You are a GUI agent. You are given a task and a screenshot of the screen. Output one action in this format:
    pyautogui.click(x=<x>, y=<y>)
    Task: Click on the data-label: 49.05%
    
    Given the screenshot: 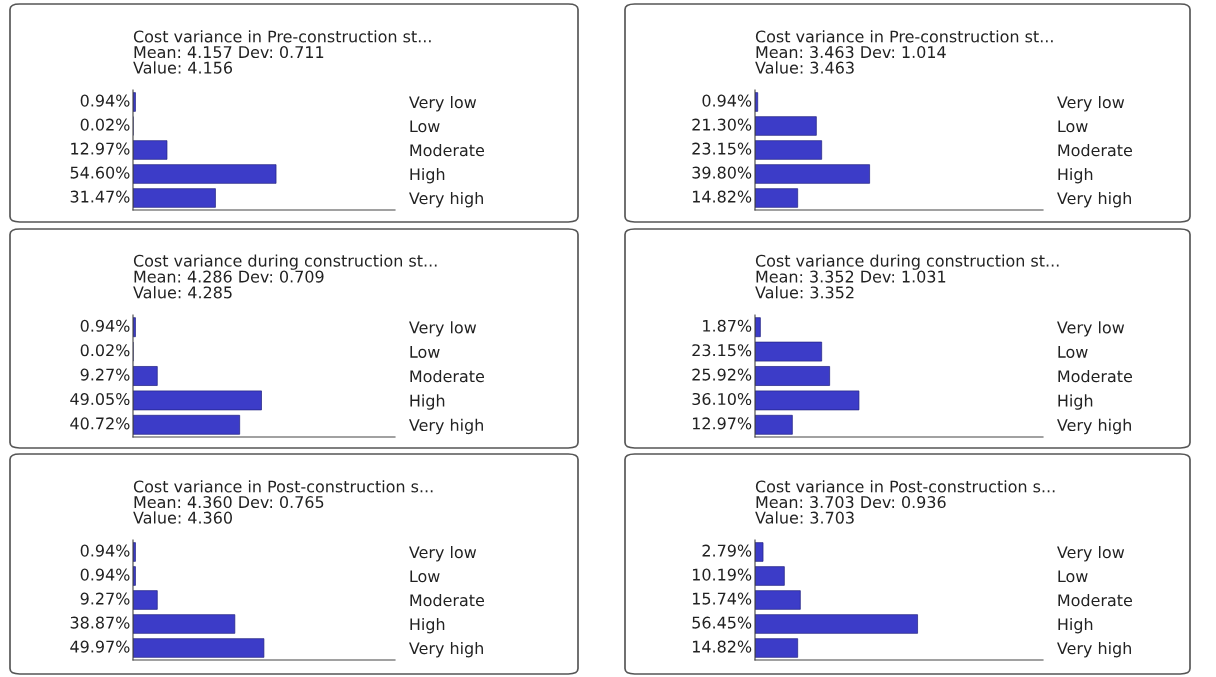 What is the action you would take?
    pyautogui.click(x=100, y=399)
    